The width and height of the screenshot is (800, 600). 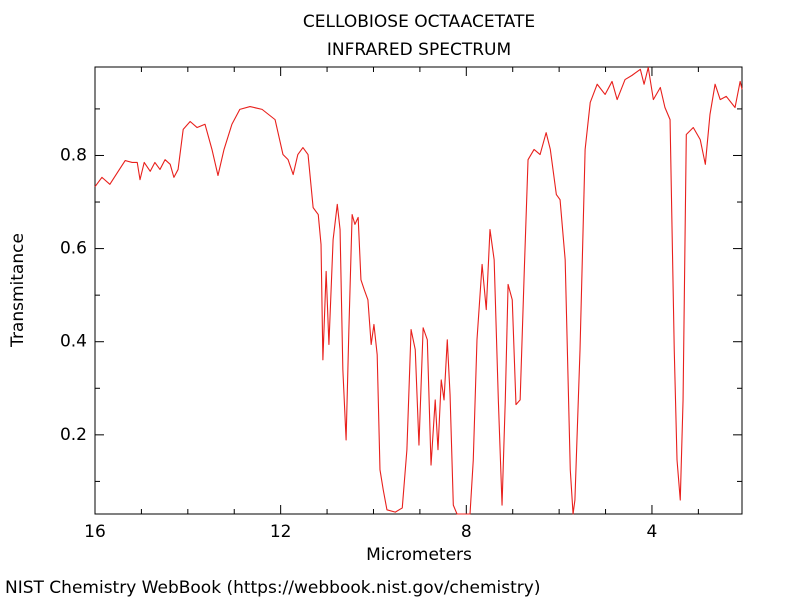 What do you see at coordinates (419, 50) in the screenshot?
I see `chart-subtitle: INFRARED SPECTRUM` at bounding box center [419, 50].